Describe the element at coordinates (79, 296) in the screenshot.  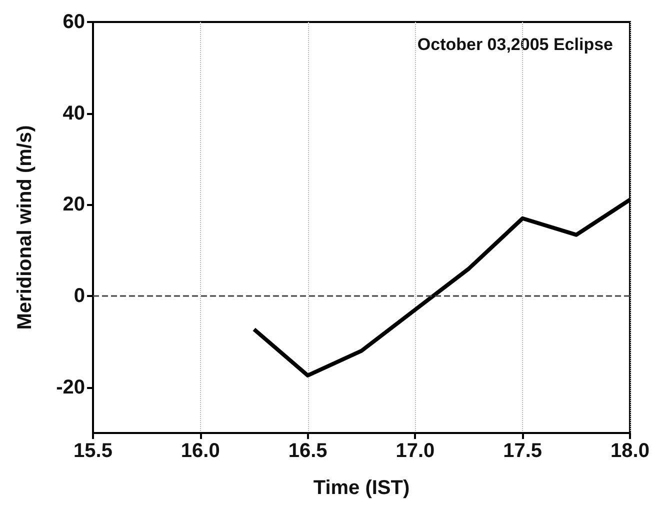
I see `y-tick-label: 0` at that location.